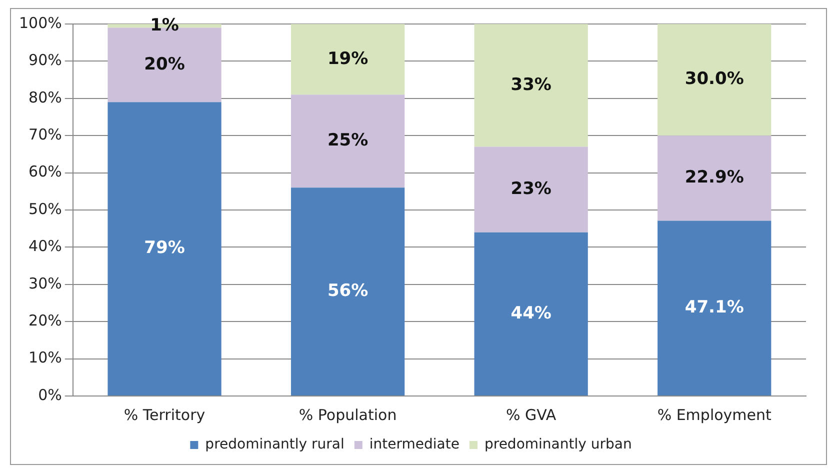  I want to click on data-label: 44%, so click(531, 313).